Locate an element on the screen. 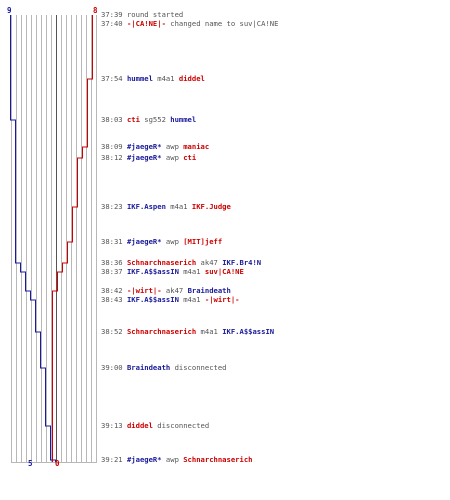 The image size is (450, 500). blue-team-line is located at coordinates (33, 238).